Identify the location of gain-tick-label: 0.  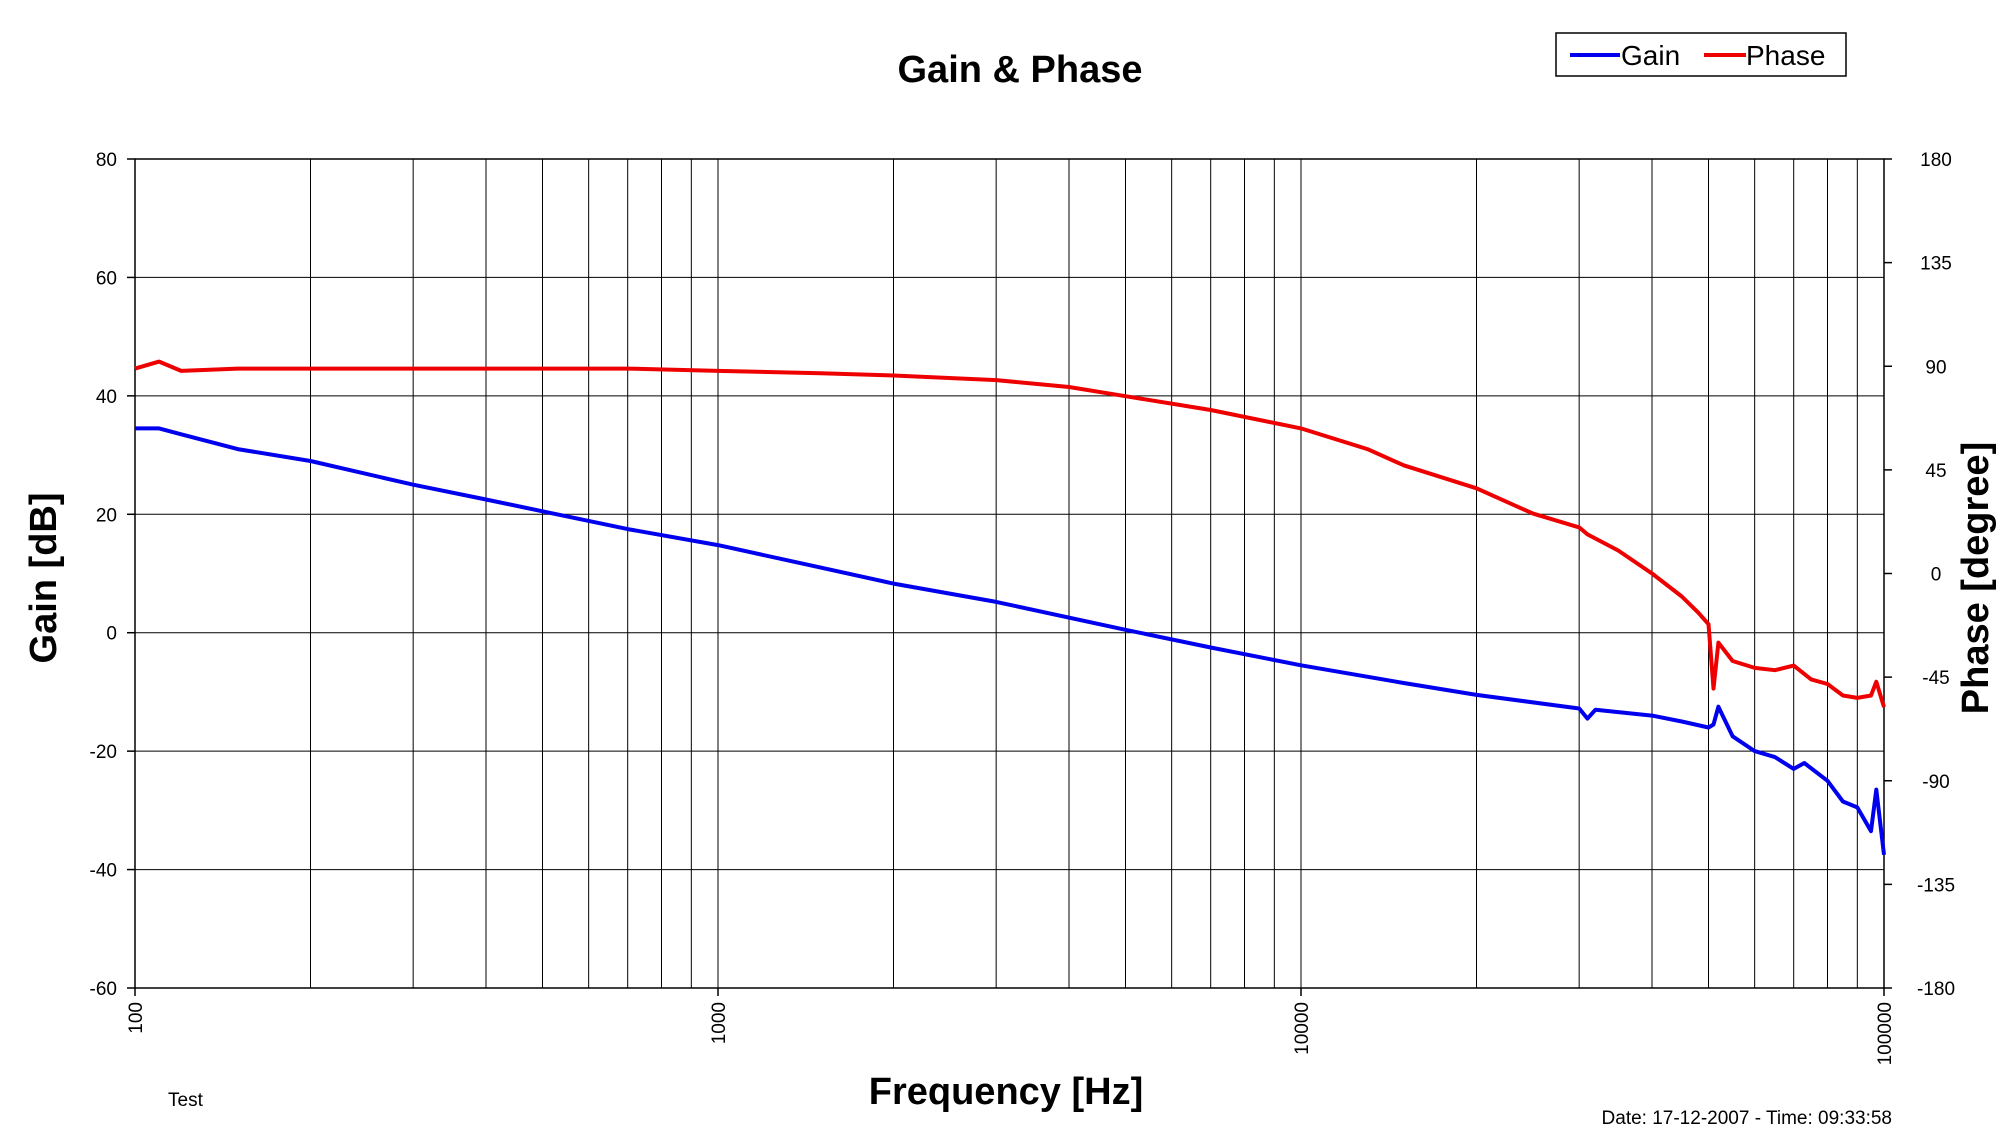
(111, 634).